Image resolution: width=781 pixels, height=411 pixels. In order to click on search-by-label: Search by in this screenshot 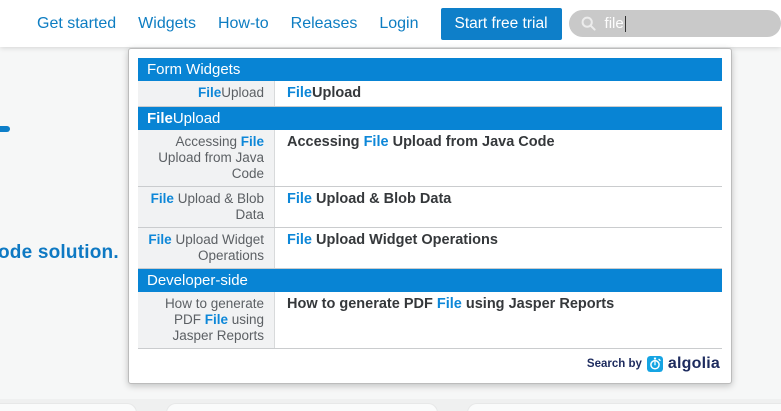, I will do `click(614, 364)`.